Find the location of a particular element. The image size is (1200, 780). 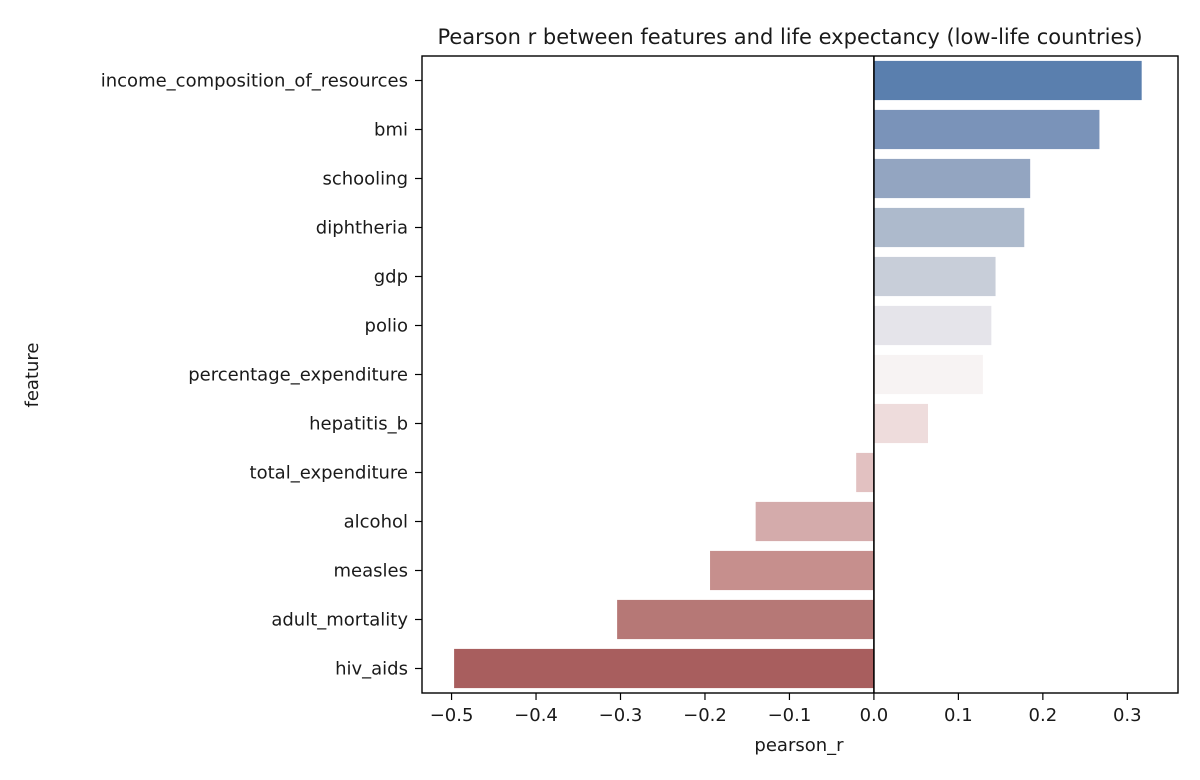

y-tick-label: gdp is located at coordinates (391, 277).